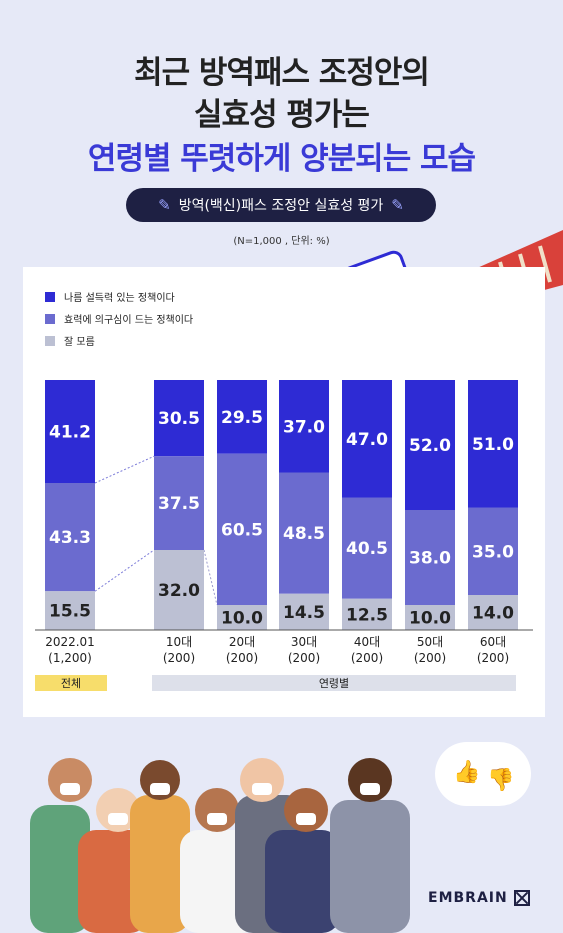 The width and height of the screenshot is (563, 933). I want to click on group-label: 연령별, so click(334, 683).